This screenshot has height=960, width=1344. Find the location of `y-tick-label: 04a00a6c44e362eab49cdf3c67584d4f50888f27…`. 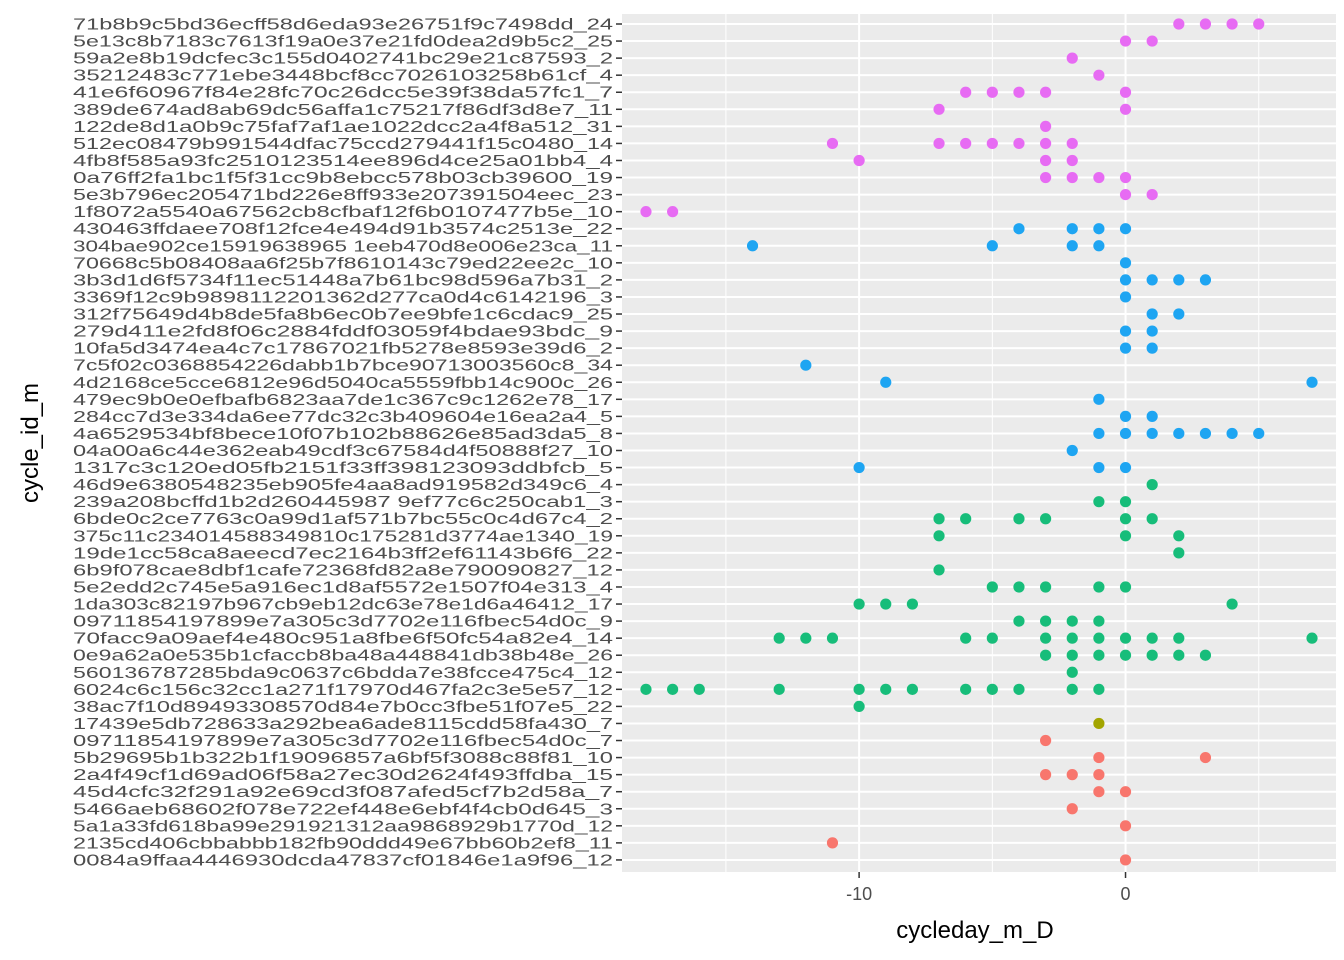

y-tick-label: 04a00a6c44e362eab49cdf3c67584d4f50888f27… is located at coordinates (343, 451).